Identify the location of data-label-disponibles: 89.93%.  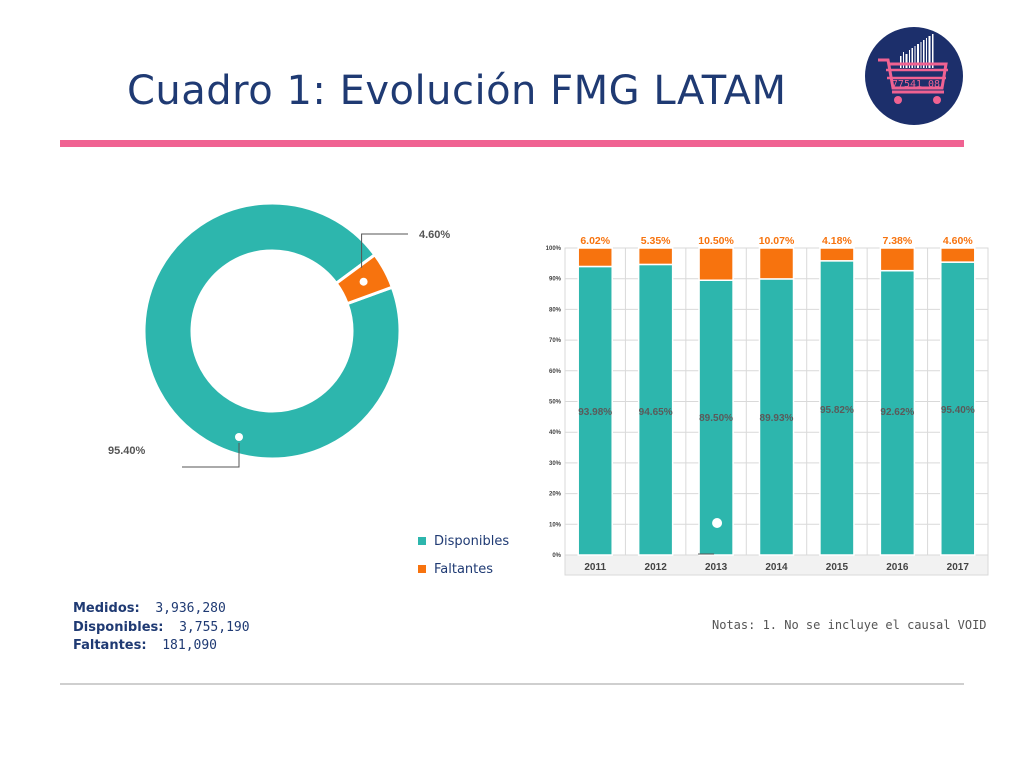
(777, 418).